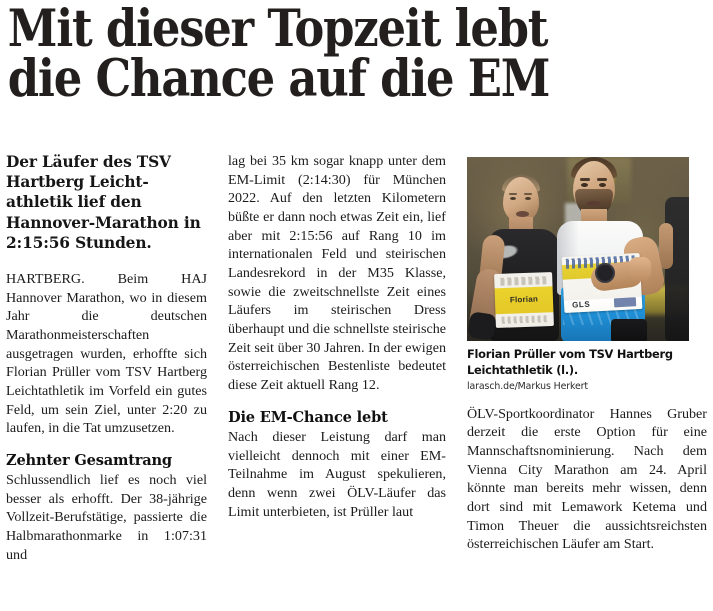  What do you see at coordinates (524, 319) in the screenshot?
I see `left-bib-bottom-text` at bounding box center [524, 319].